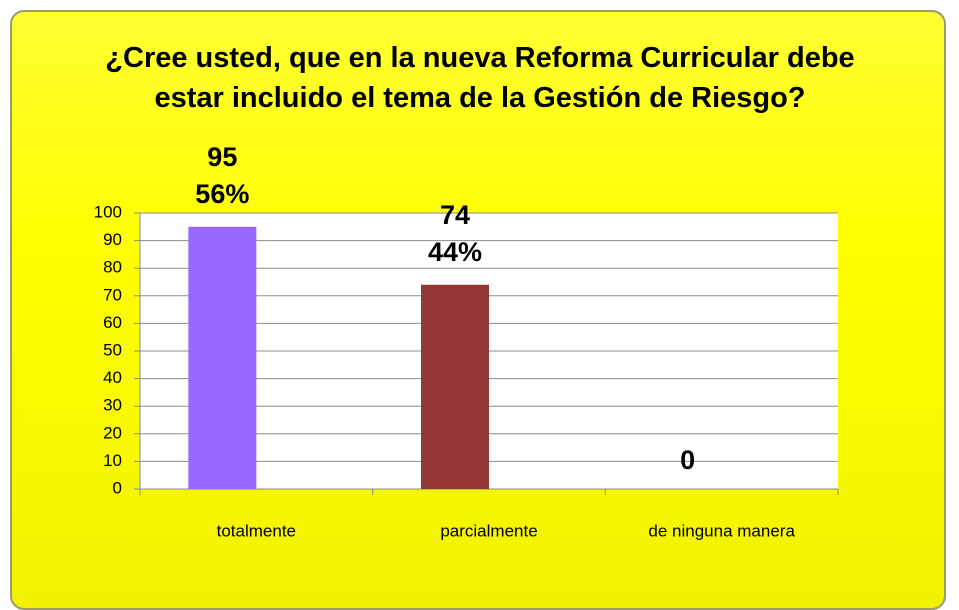 The height and width of the screenshot is (610, 959). Describe the element at coordinates (112, 267) in the screenshot. I see `y-tick-label: 80` at that location.